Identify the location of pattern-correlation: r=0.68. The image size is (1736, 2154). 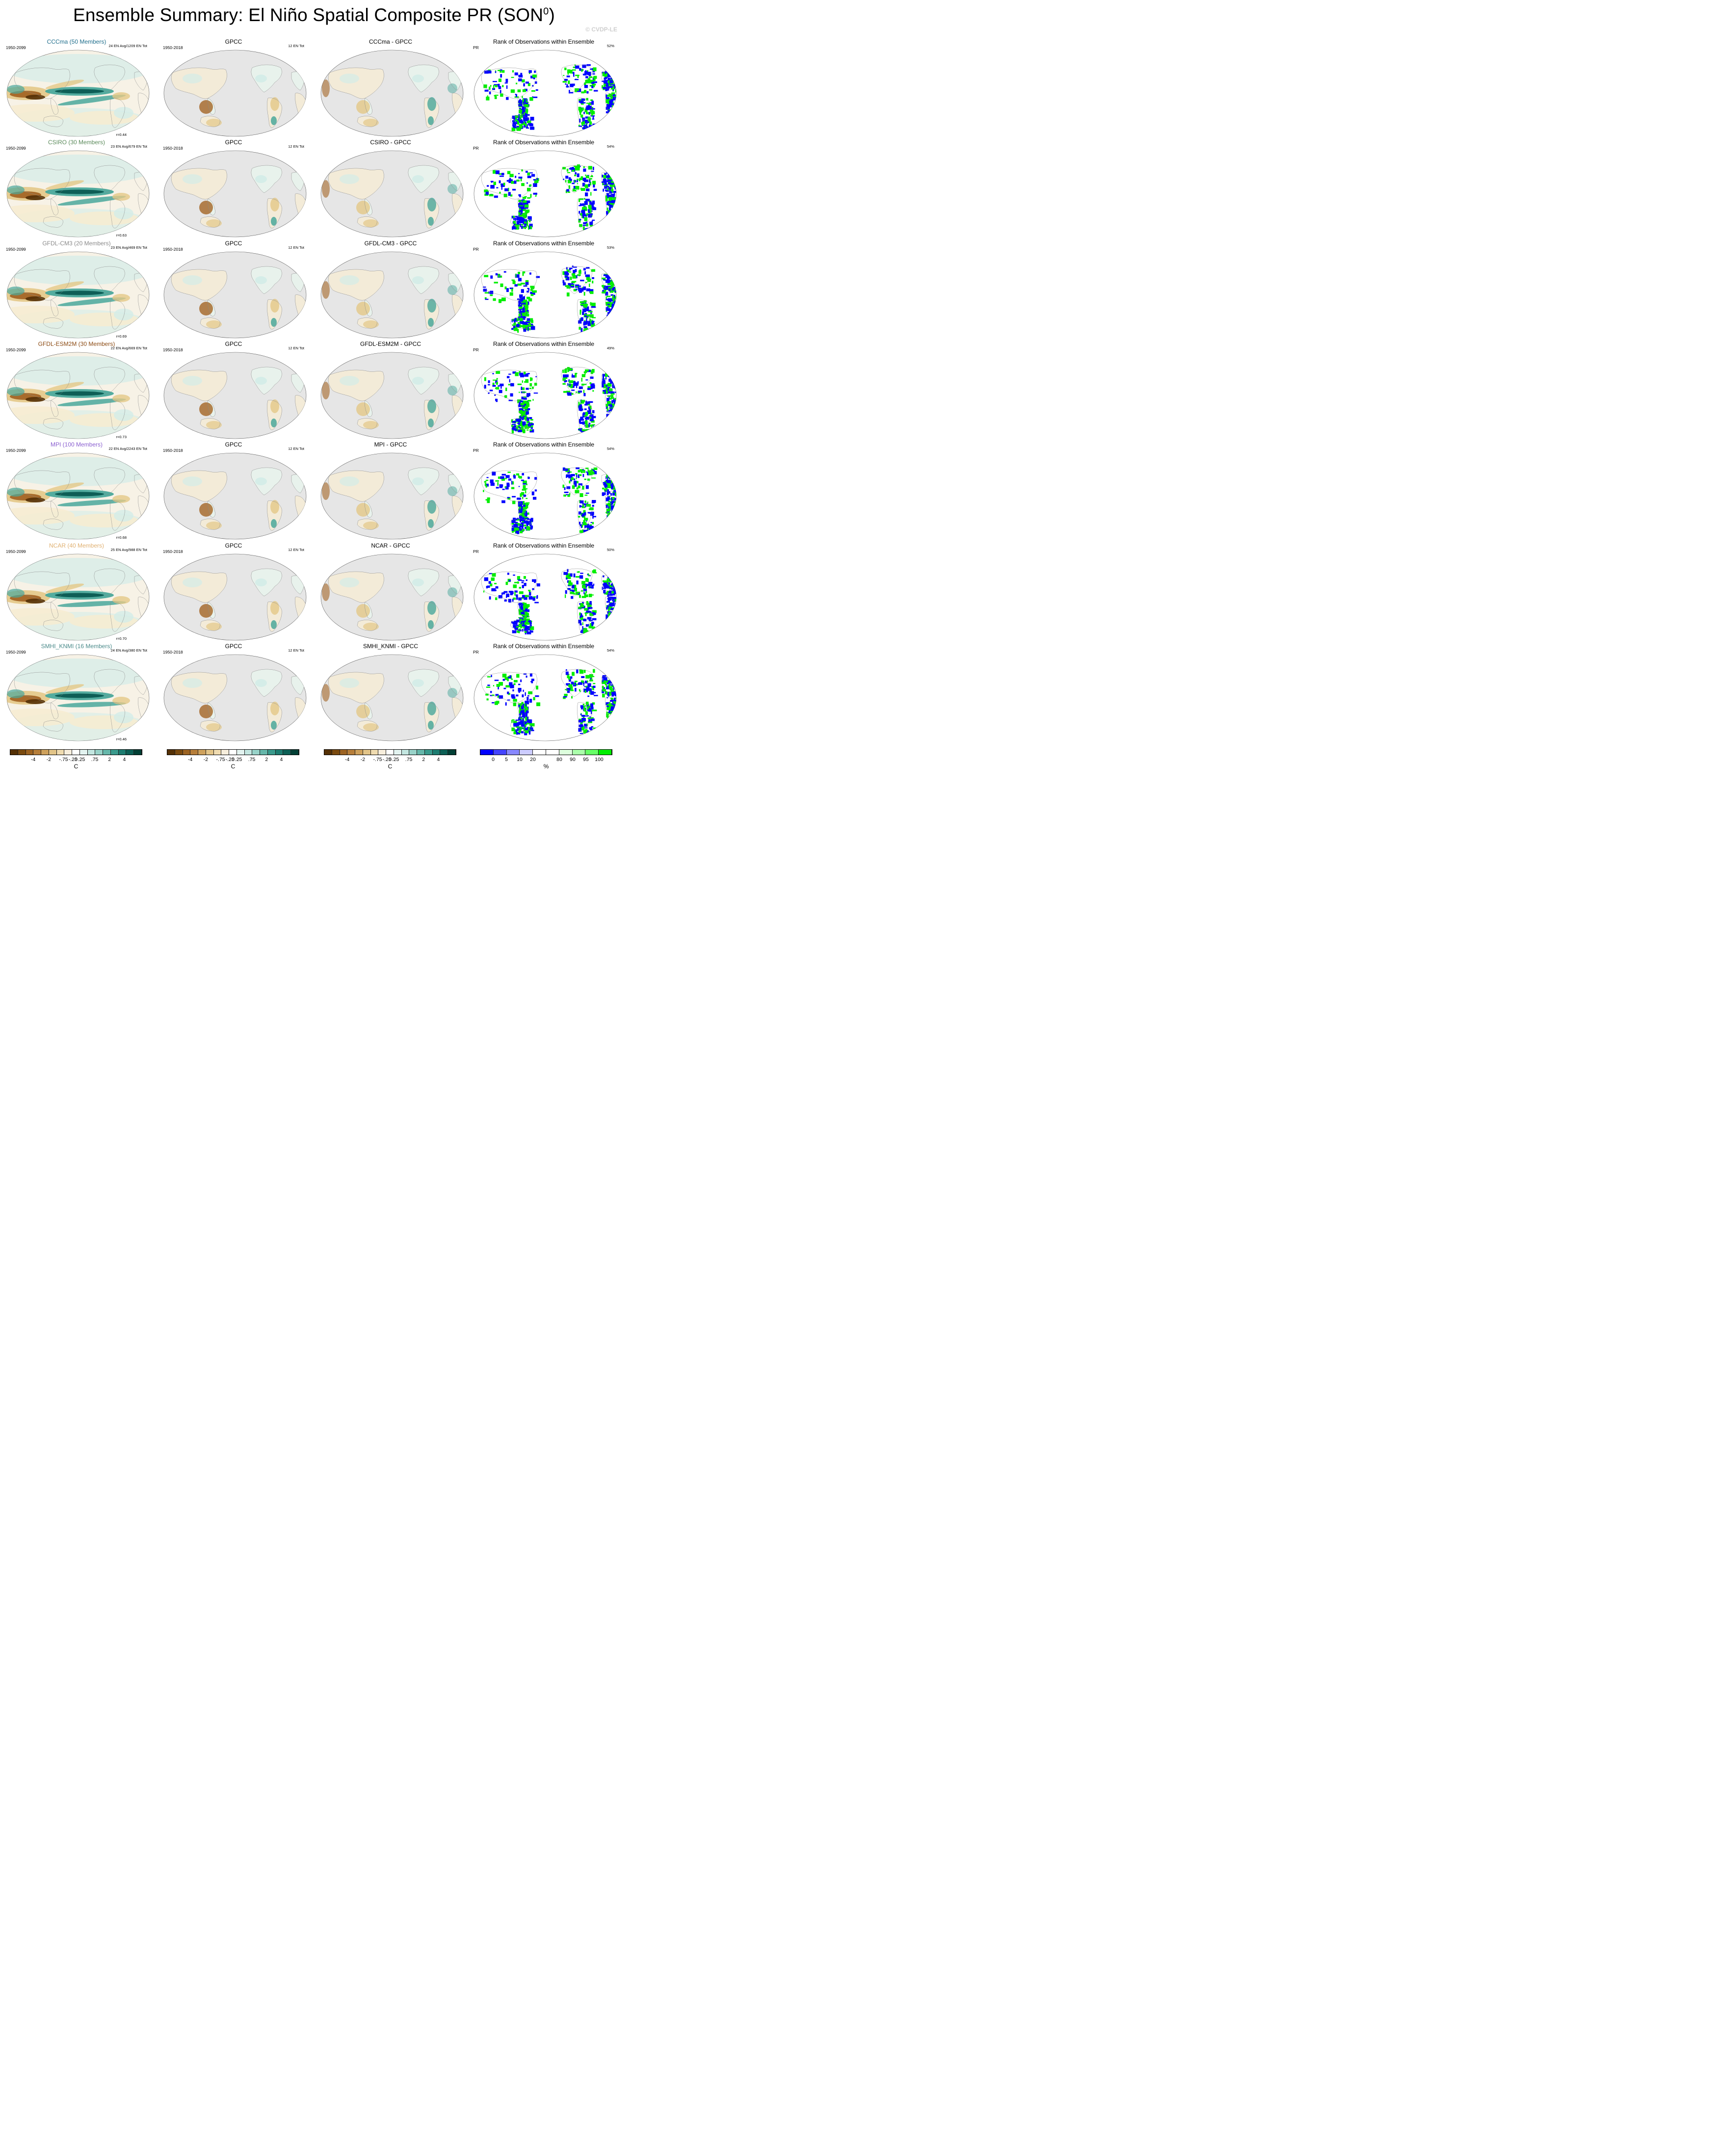
(121, 537).